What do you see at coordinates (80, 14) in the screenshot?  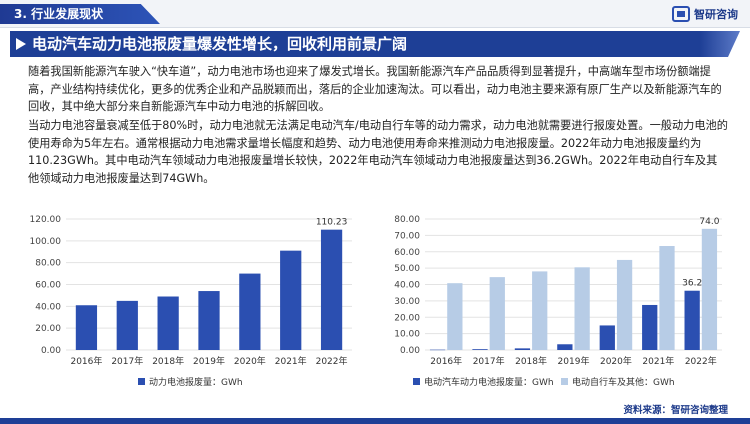 I see `section-label: 3. 行业发展现状` at bounding box center [80, 14].